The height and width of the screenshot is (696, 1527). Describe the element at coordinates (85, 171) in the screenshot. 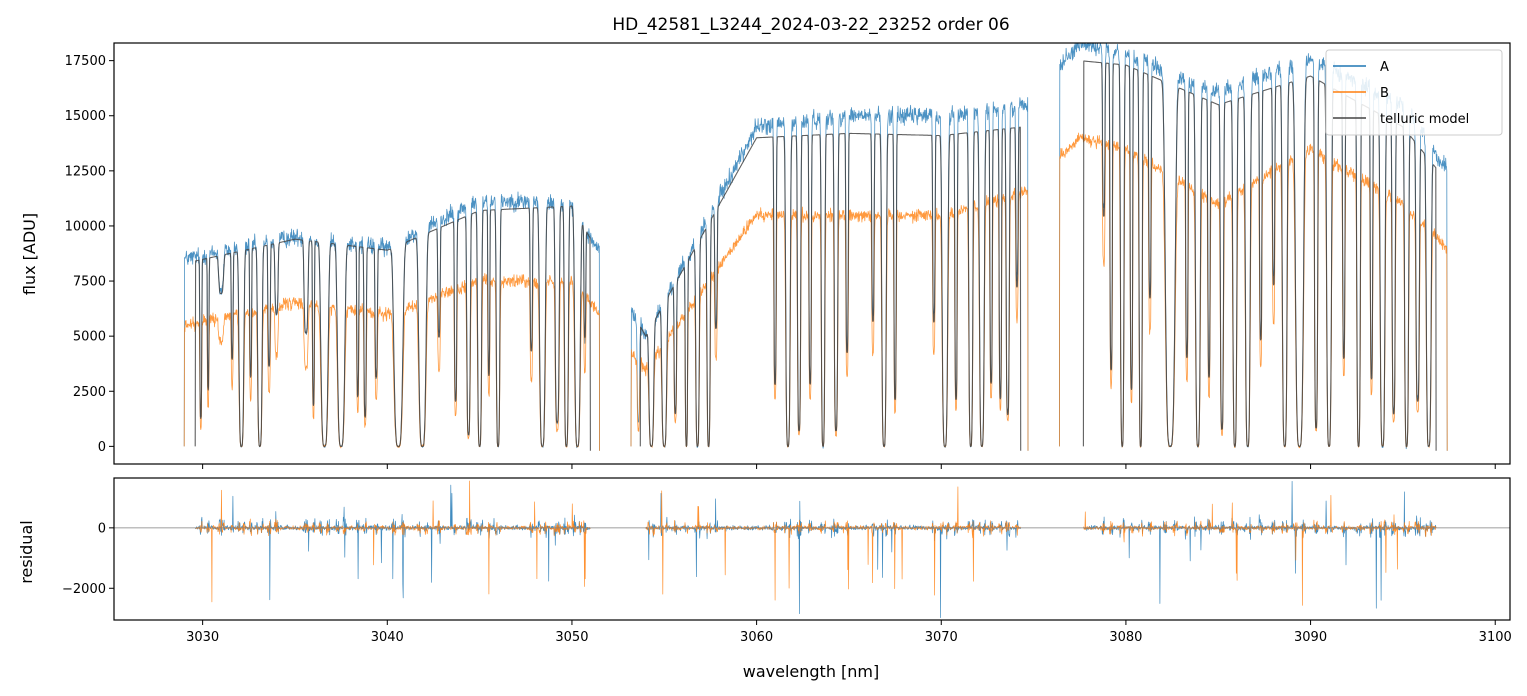

I see `y-tick-label: 12500` at that location.